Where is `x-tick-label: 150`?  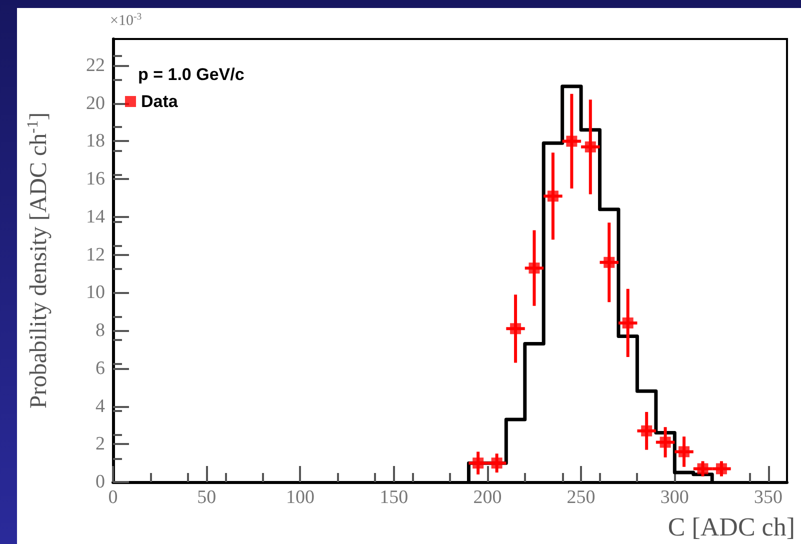 x-tick-label: 150 is located at coordinates (394, 497).